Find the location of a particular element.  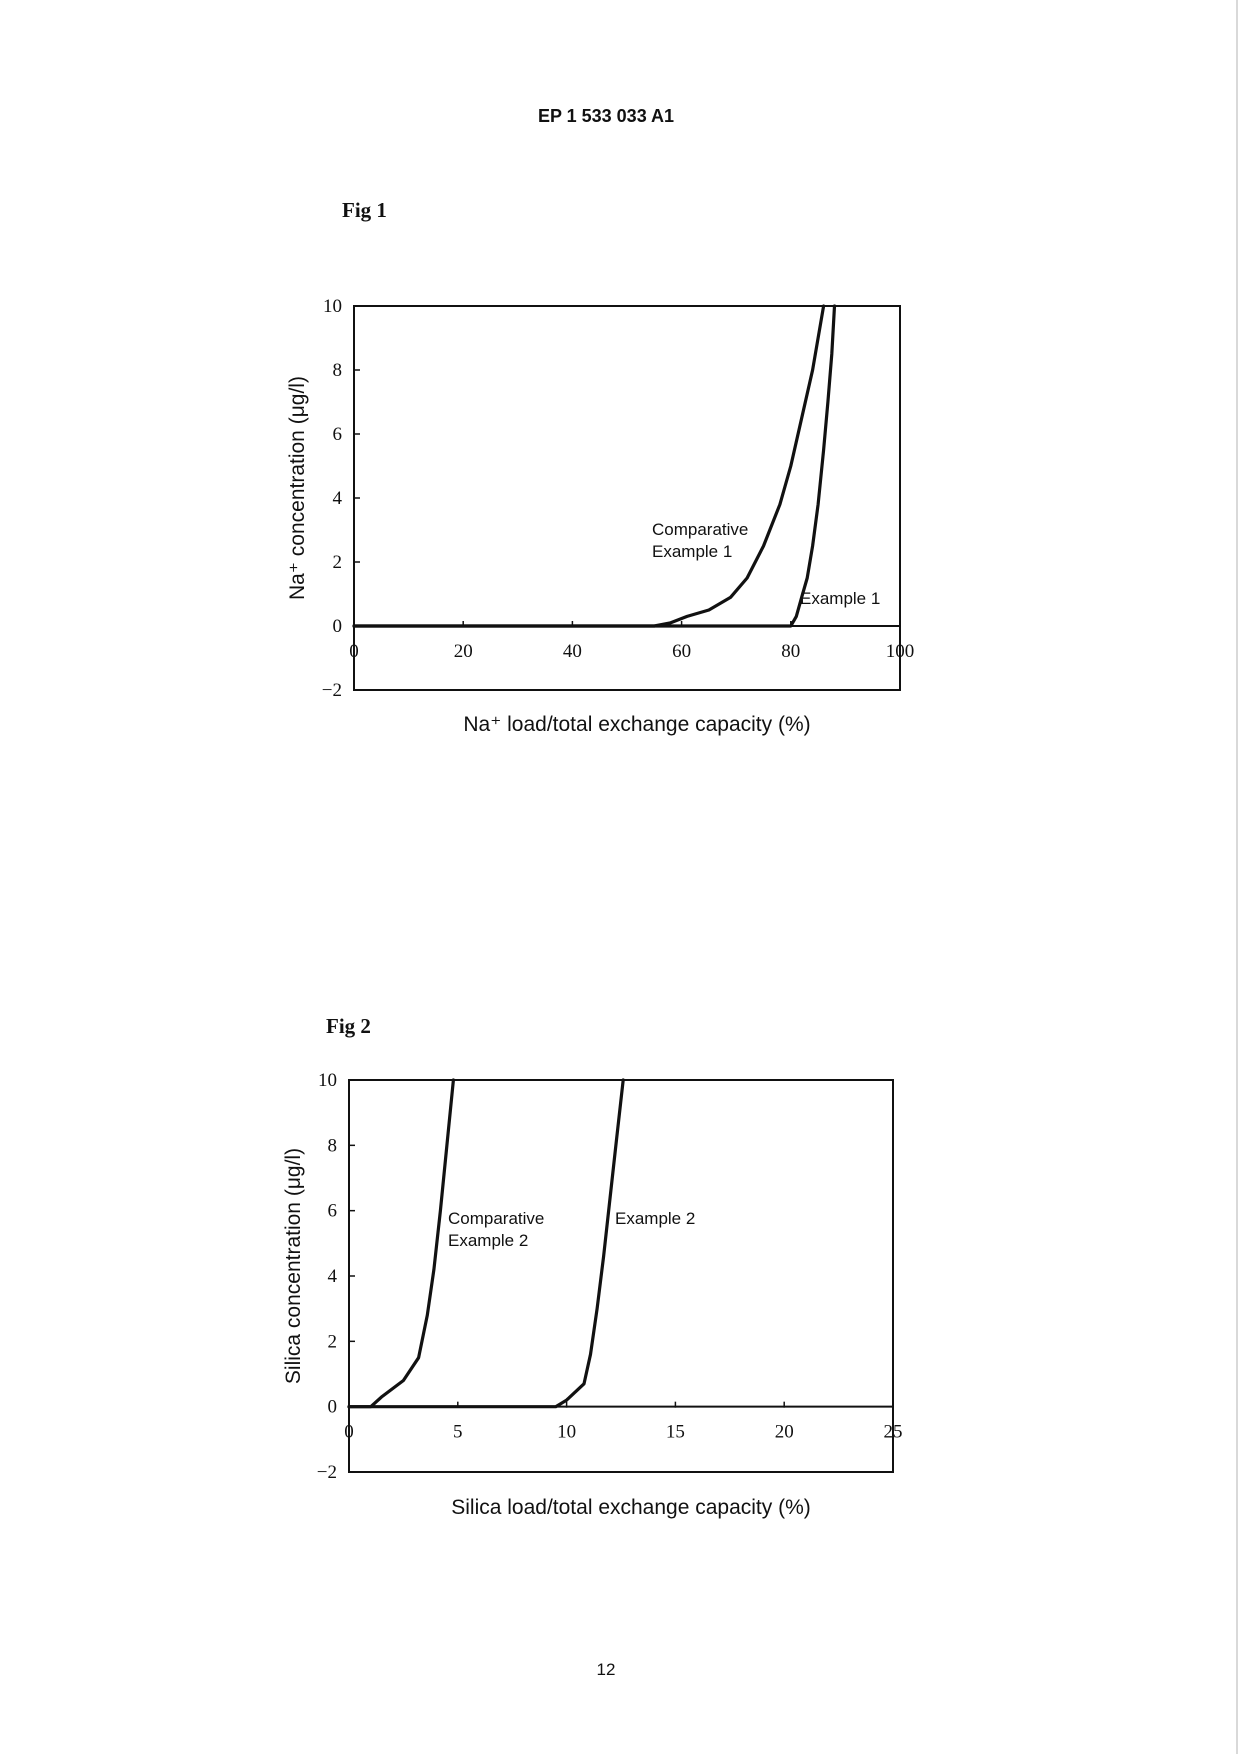

x-tick-label: 80 is located at coordinates (790, 651).